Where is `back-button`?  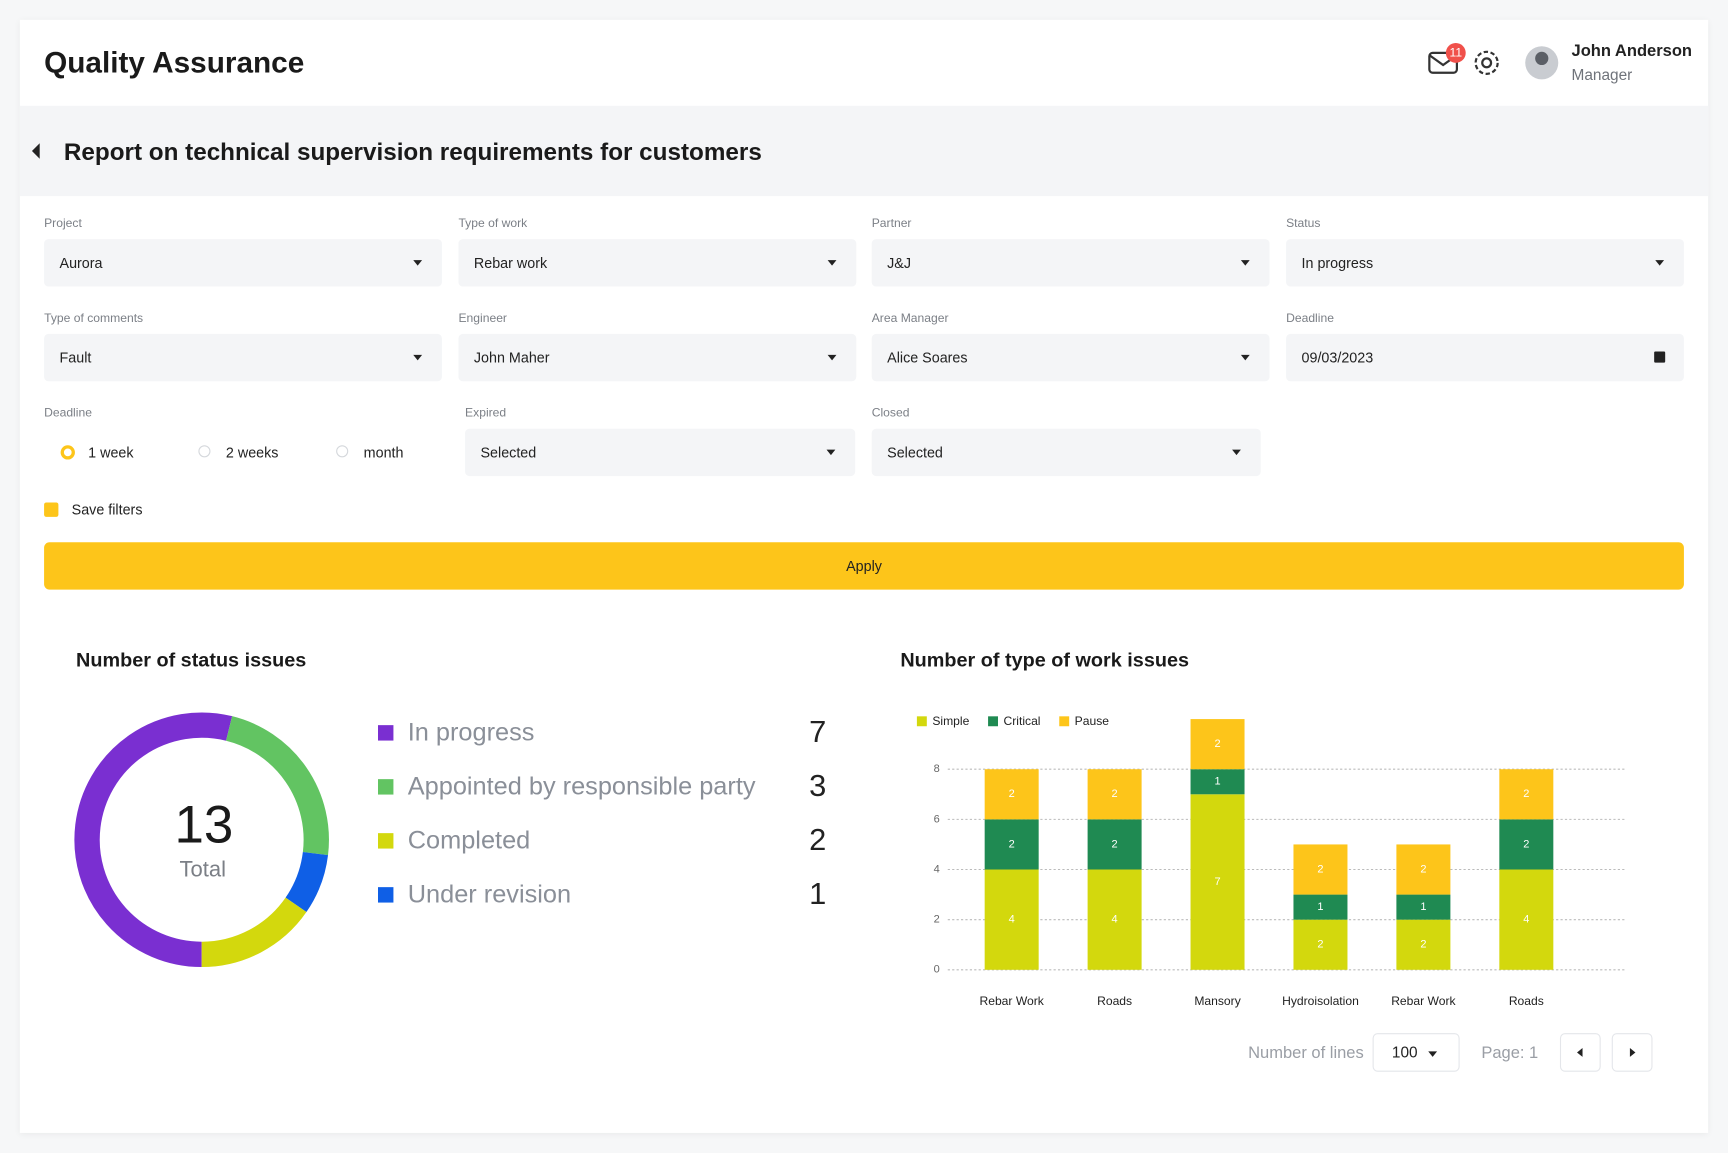
back-button is located at coordinates (35, 151).